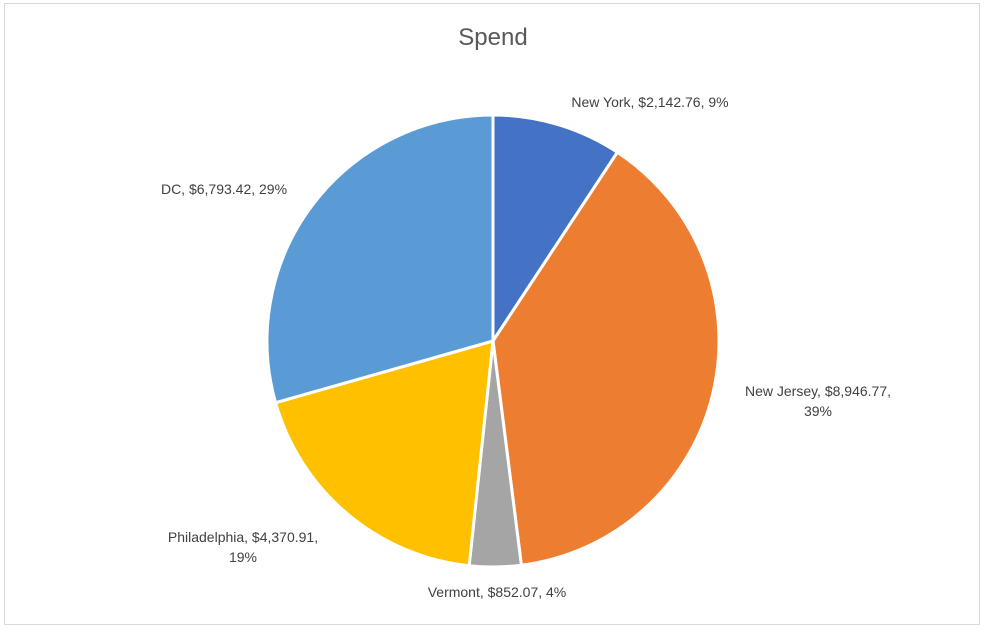  I want to click on data-label-line: New York, $2,142.76, 9%, so click(649, 102).